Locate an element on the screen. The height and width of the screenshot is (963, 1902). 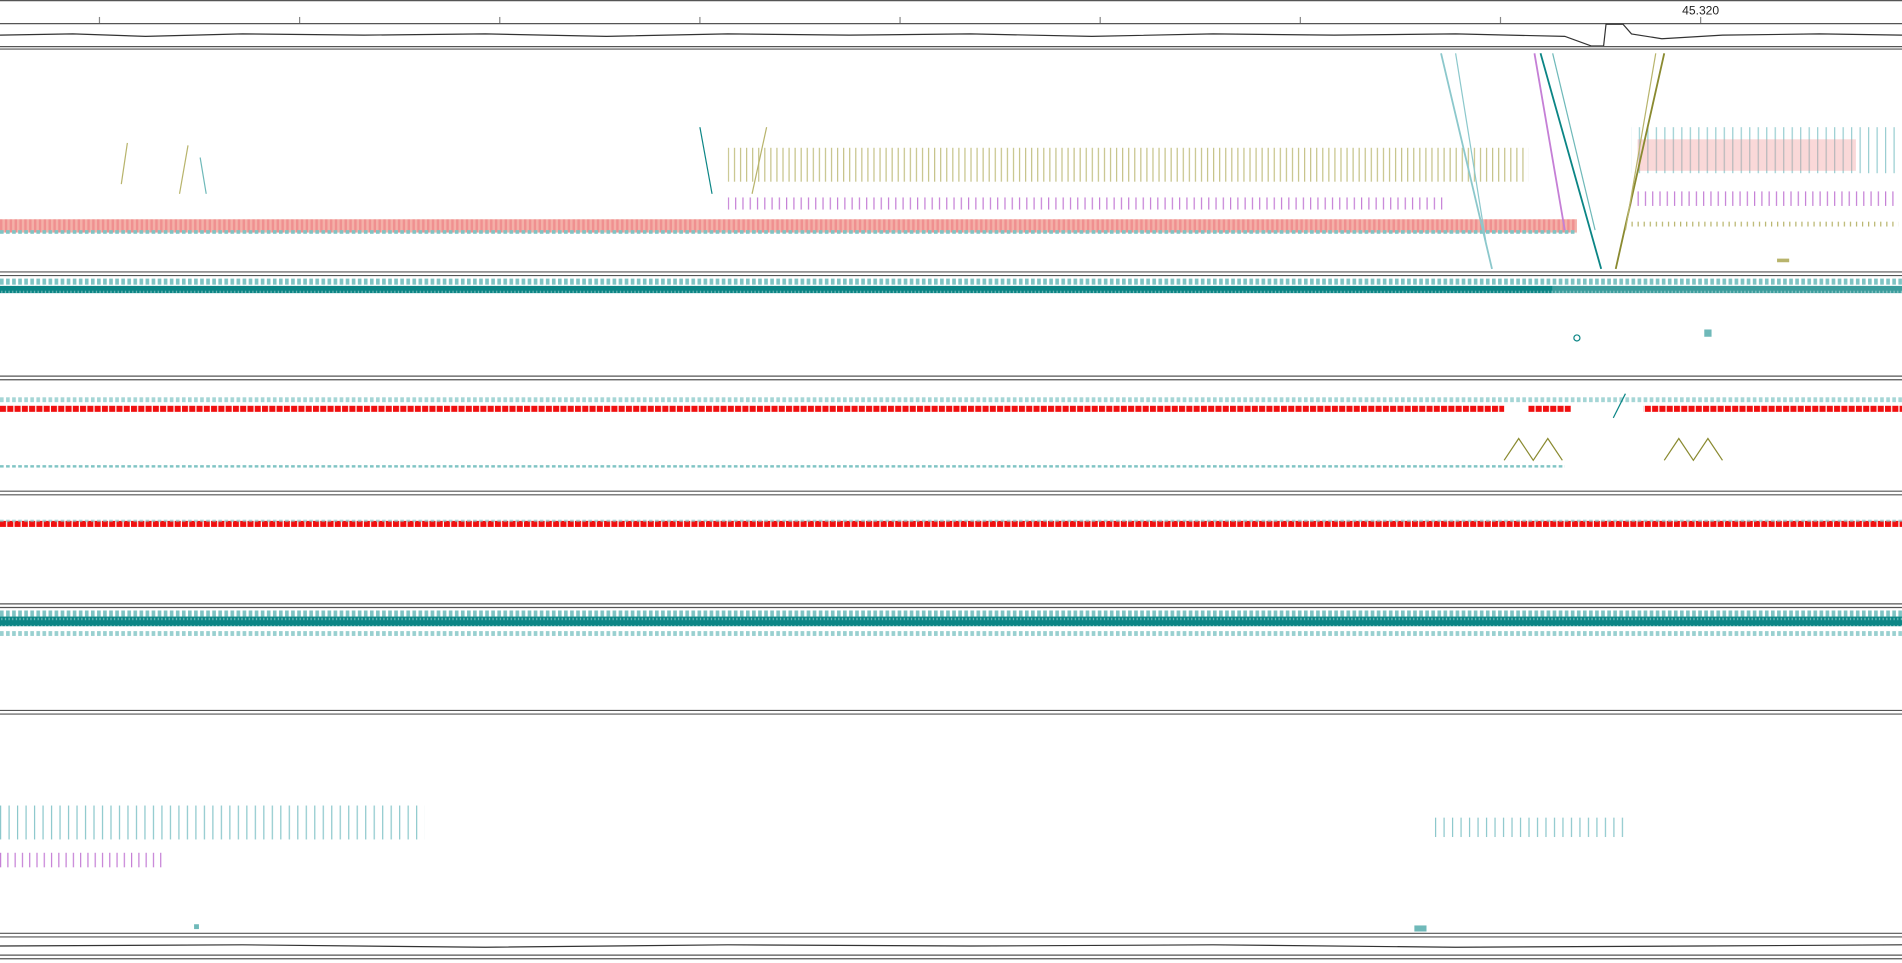
ruler-tick-label: 45.320 is located at coordinates (1700, 11).